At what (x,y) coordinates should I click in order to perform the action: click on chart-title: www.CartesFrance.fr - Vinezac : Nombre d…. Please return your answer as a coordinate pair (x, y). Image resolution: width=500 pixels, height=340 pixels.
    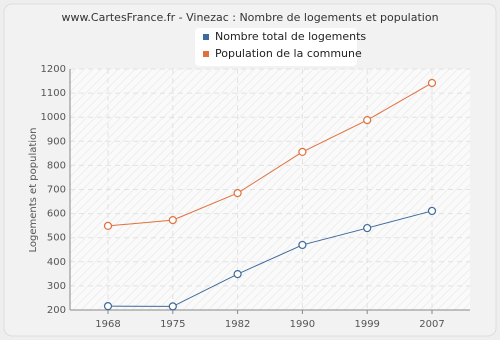
    Looking at the image, I should click on (249, 17).